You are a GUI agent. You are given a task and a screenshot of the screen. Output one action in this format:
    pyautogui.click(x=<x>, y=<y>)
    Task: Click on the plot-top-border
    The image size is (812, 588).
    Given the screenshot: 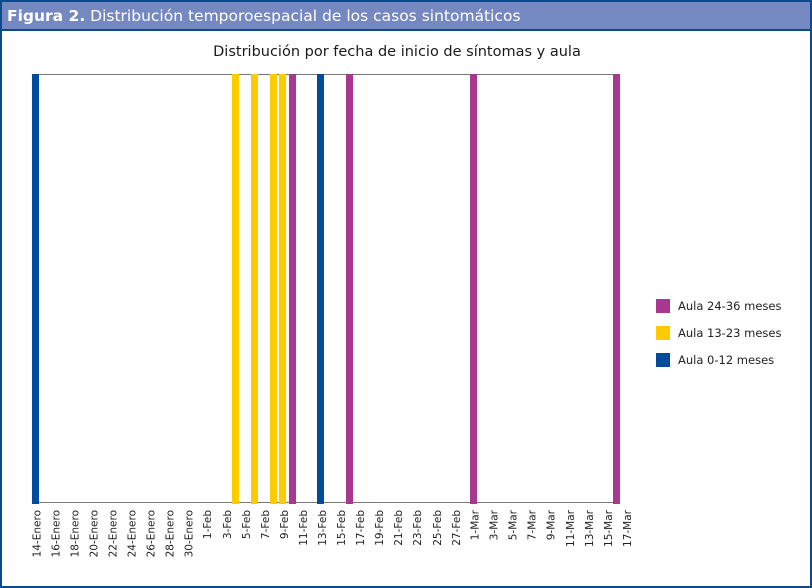 What is the action you would take?
    pyautogui.click(x=326, y=74)
    